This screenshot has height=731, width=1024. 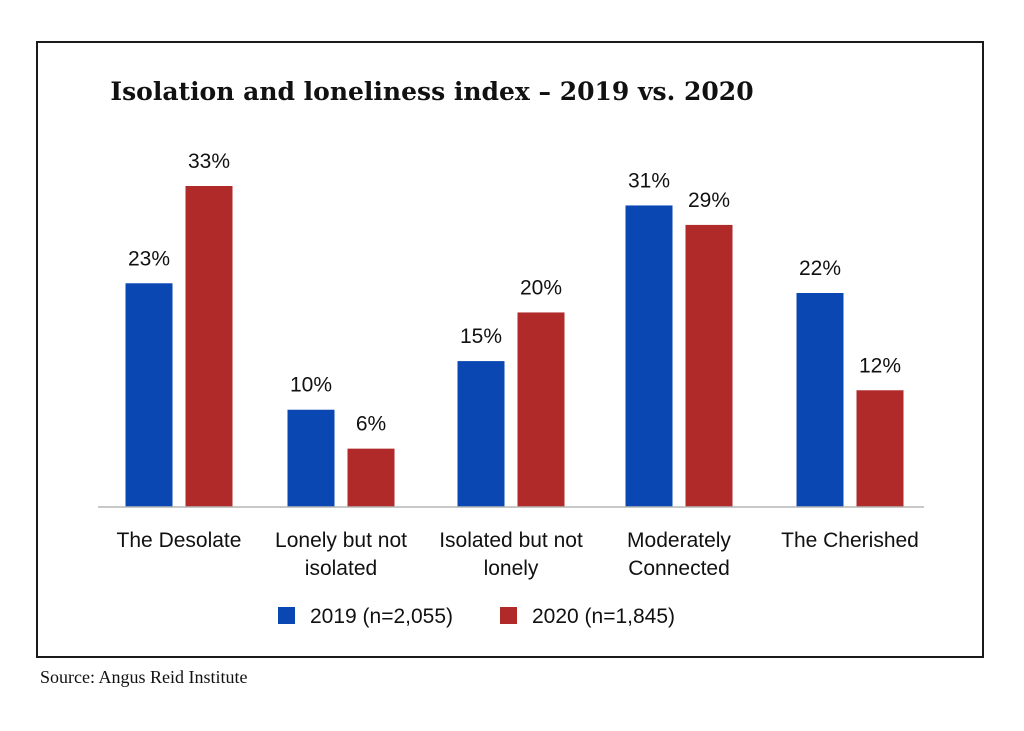 What do you see at coordinates (649, 180) in the screenshot?
I see `value-label: 31%` at bounding box center [649, 180].